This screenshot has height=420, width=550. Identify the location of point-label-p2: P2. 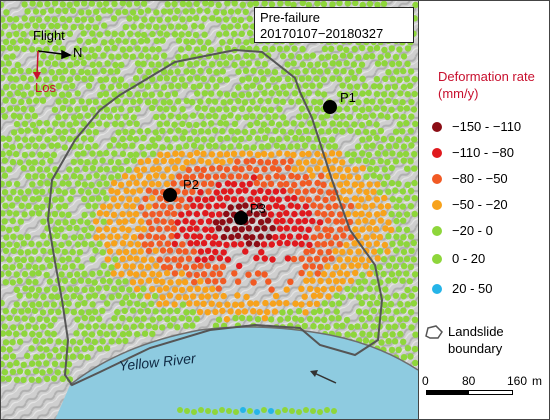
(191, 184).